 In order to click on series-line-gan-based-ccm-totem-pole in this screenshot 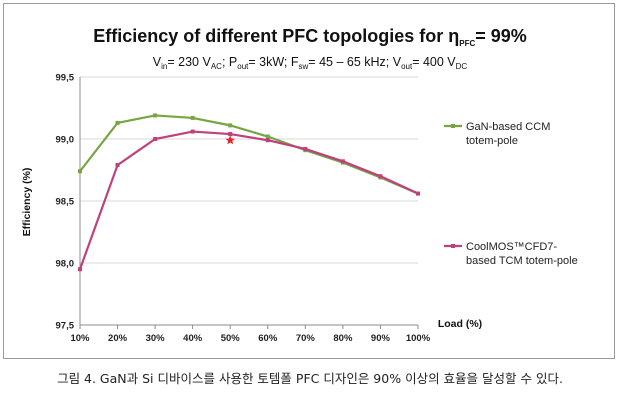, I will do `click(249, 154)`.